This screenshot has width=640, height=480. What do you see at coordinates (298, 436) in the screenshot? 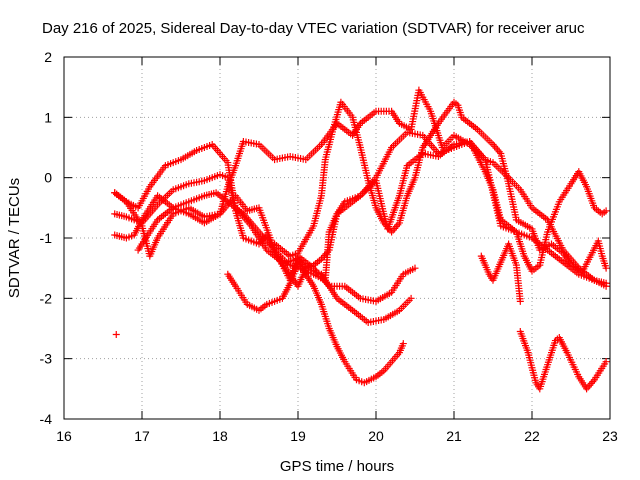
I see `x-tick-label: 19` at bounding box center [298, 436].